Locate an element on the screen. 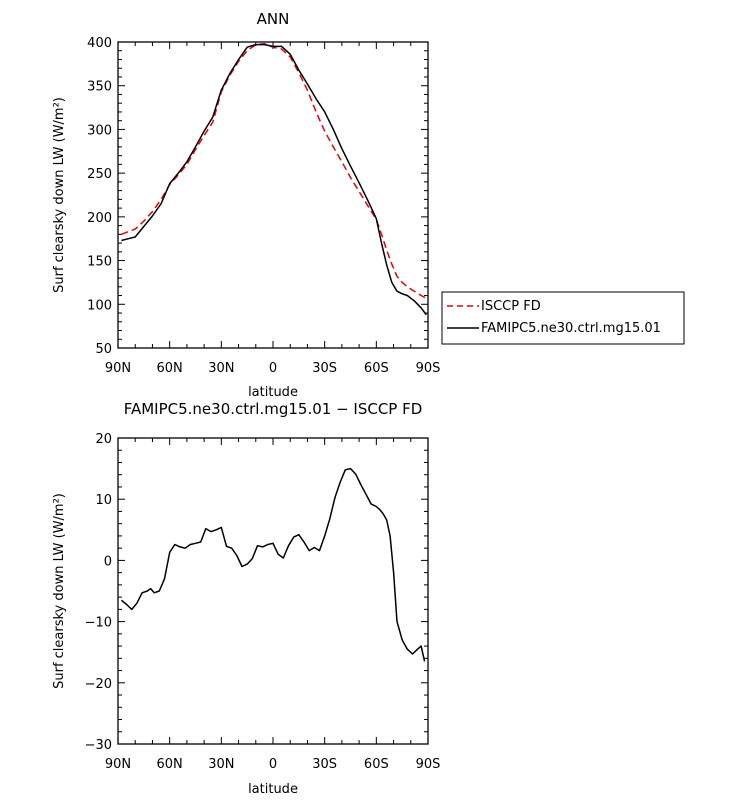  top-x-axis-label: latitude is located at coordinates (273, 392).